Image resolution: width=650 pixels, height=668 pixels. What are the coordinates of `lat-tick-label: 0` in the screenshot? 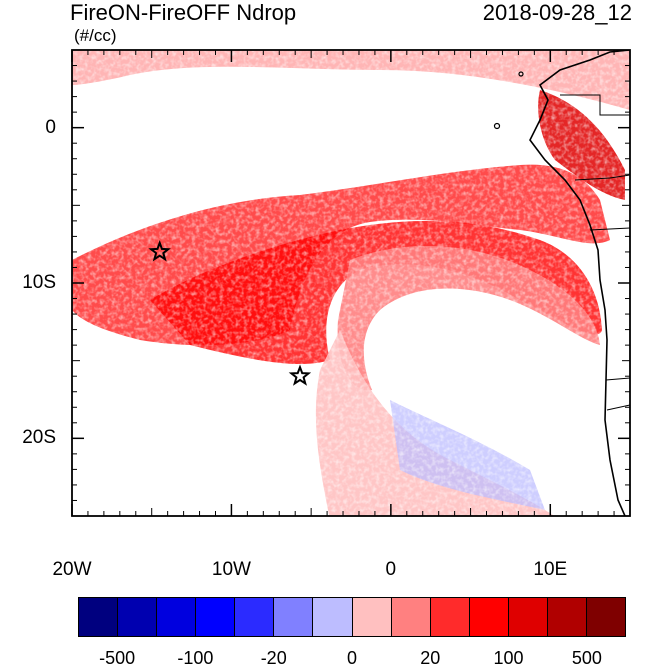 It's located at (50, 127).